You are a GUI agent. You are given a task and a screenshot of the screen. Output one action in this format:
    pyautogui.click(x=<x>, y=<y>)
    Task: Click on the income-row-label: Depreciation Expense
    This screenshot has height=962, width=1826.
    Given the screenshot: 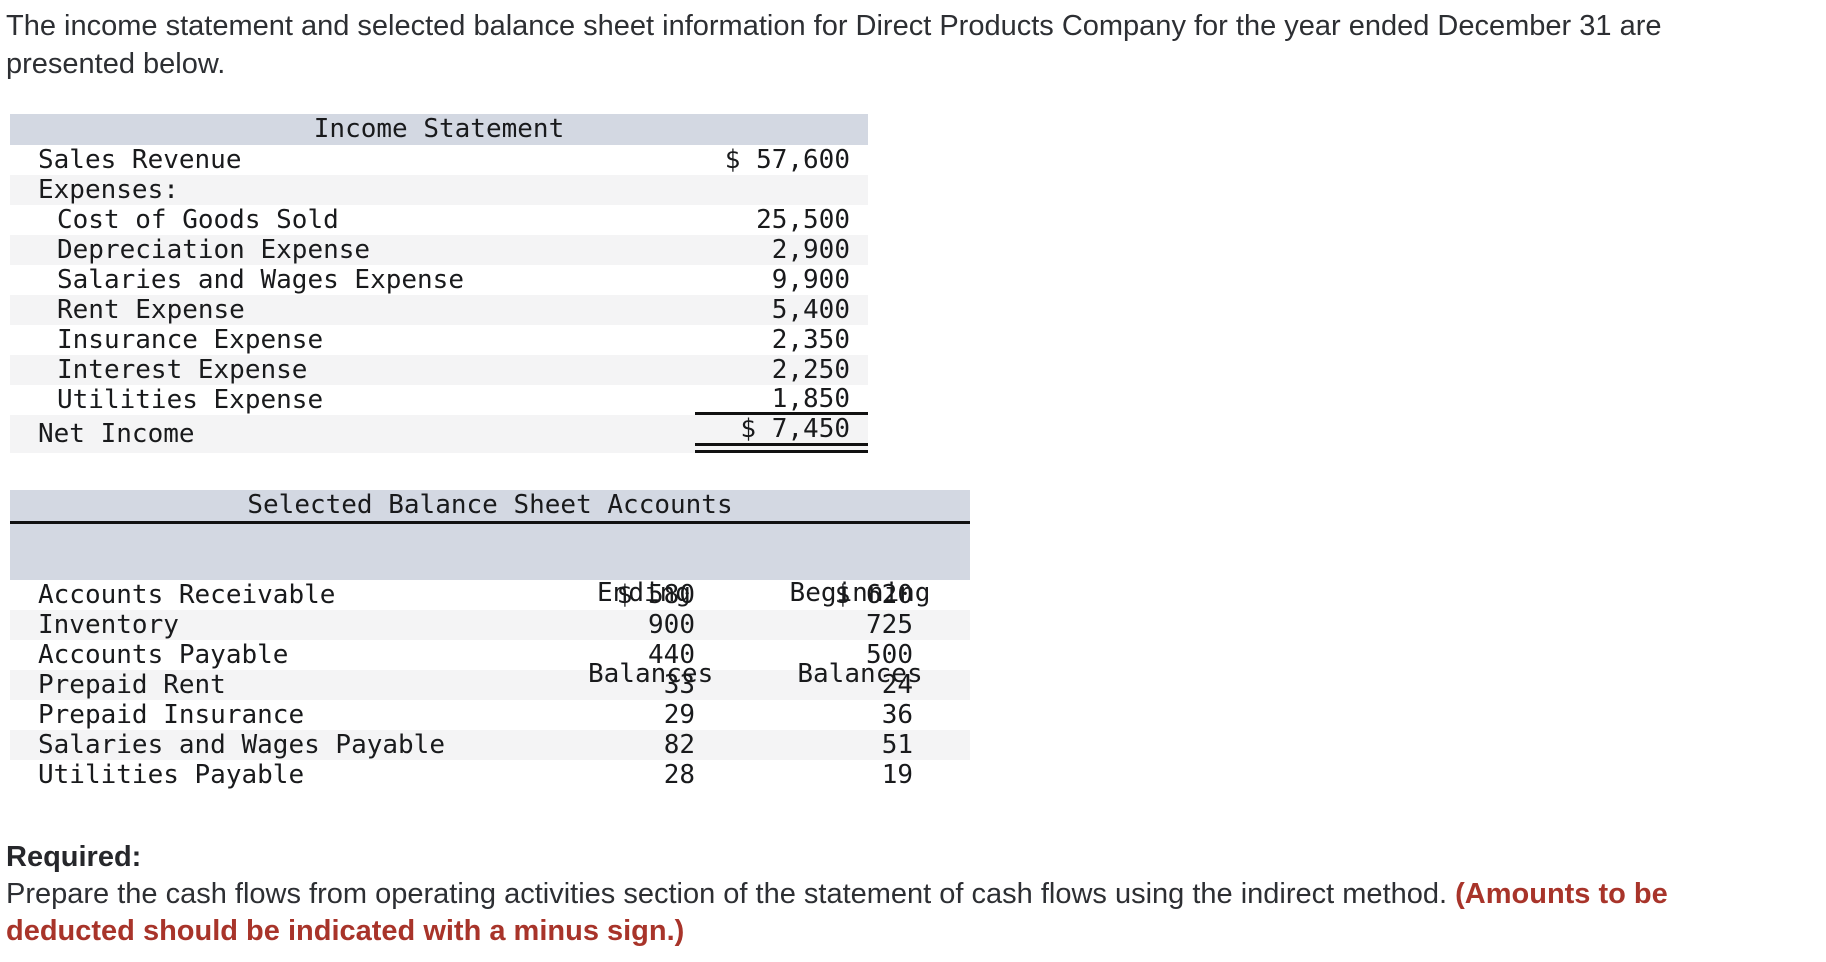 What is the action you would take?
    pyautogui.click(x=214, y=250)
    